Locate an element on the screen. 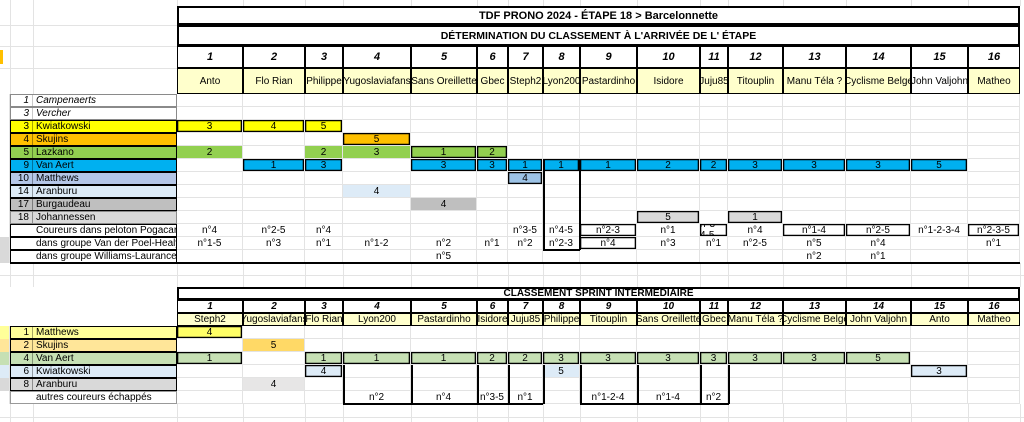 The width and height of the screenshot is (1024, 422). column-number-cell: 12 is located at coordinates (755, 57).